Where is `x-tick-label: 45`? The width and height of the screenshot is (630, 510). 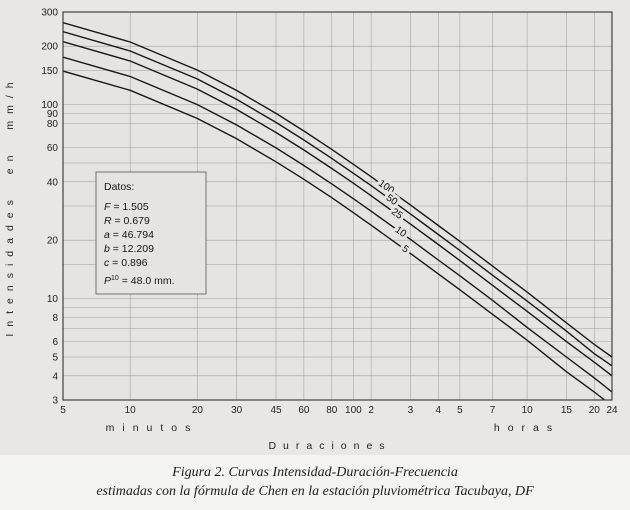 x-tick-label: 45 is located at coordinates (276, 410).